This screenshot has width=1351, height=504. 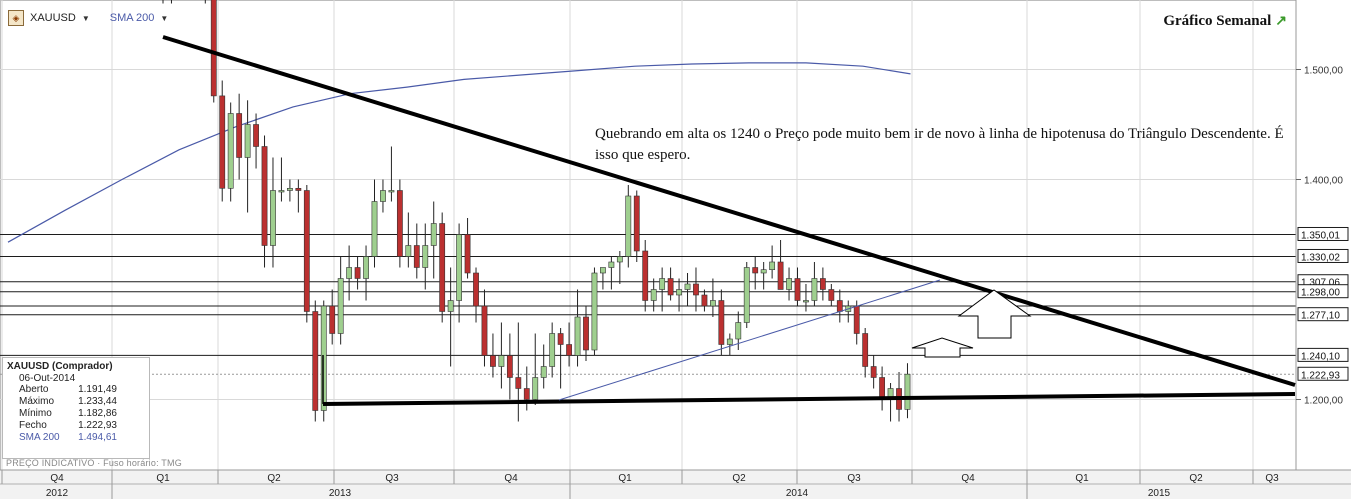 I want to click on footer-note: PREÇO INDICATIVO · Fuso horário: TMG, so click(x=94, y=463).